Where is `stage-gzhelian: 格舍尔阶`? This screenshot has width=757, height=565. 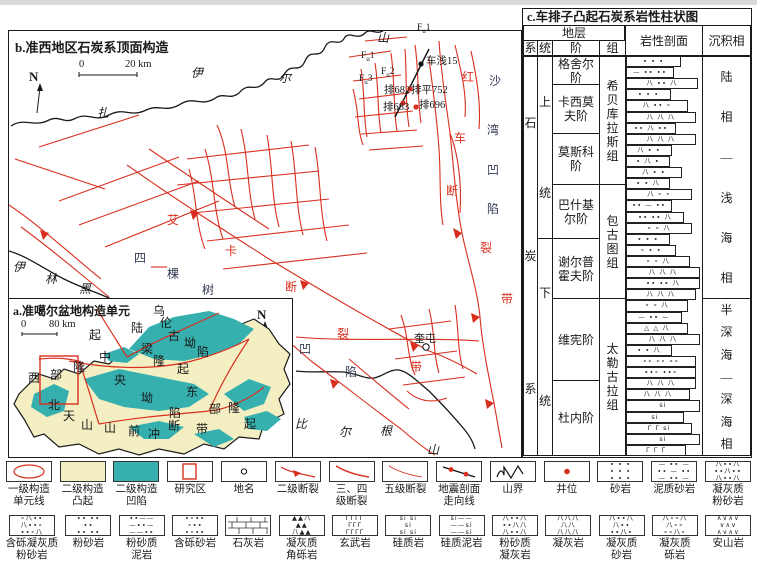 stage-gzhelian: 格舍尔阶 is located at coordinates (576, 70).